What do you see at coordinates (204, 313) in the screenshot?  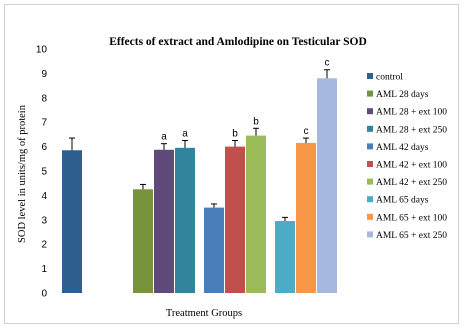 I see `x-axis-label: Treatment Groups` at bounding box center [204, 313].